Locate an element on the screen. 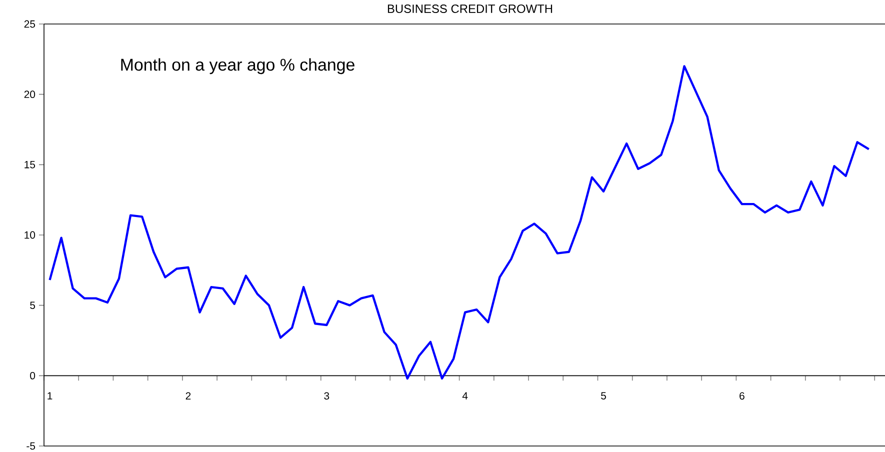 This screenshot has height=452, width=885. x-tick-label: 3 is located at coordinates (327, 396).